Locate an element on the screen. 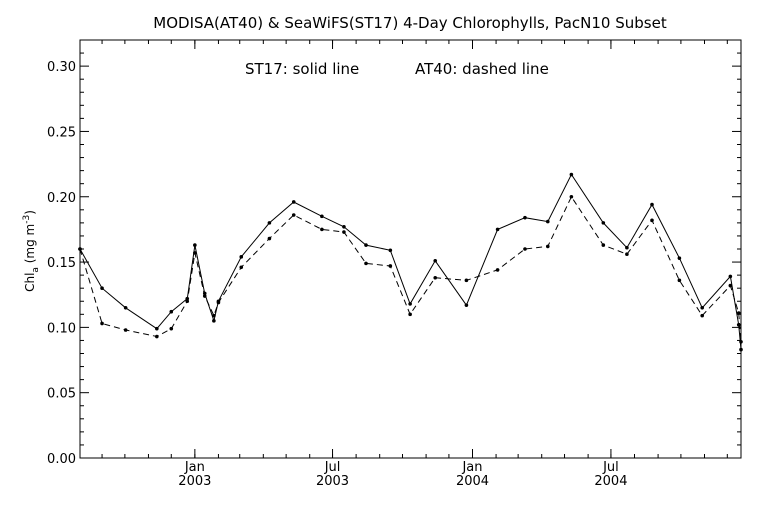  y-tick-label: 0.30 is located at coordinates (61, 67).